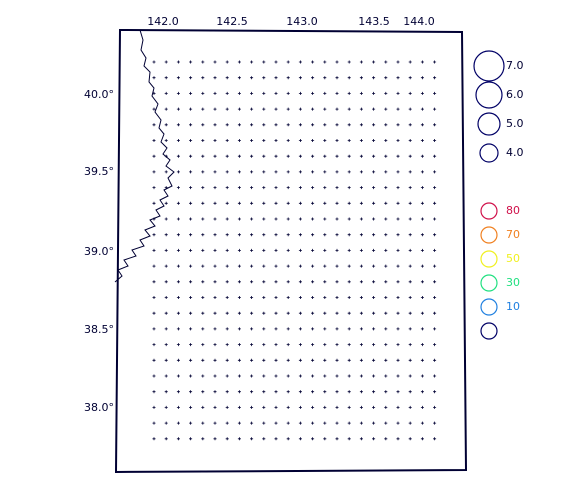 The image size is (576, 504). What do you see at coordinates (374, 21) in the screenshot?
I see `lon-tick-label: 143.5` at bounding box center [374, 21].